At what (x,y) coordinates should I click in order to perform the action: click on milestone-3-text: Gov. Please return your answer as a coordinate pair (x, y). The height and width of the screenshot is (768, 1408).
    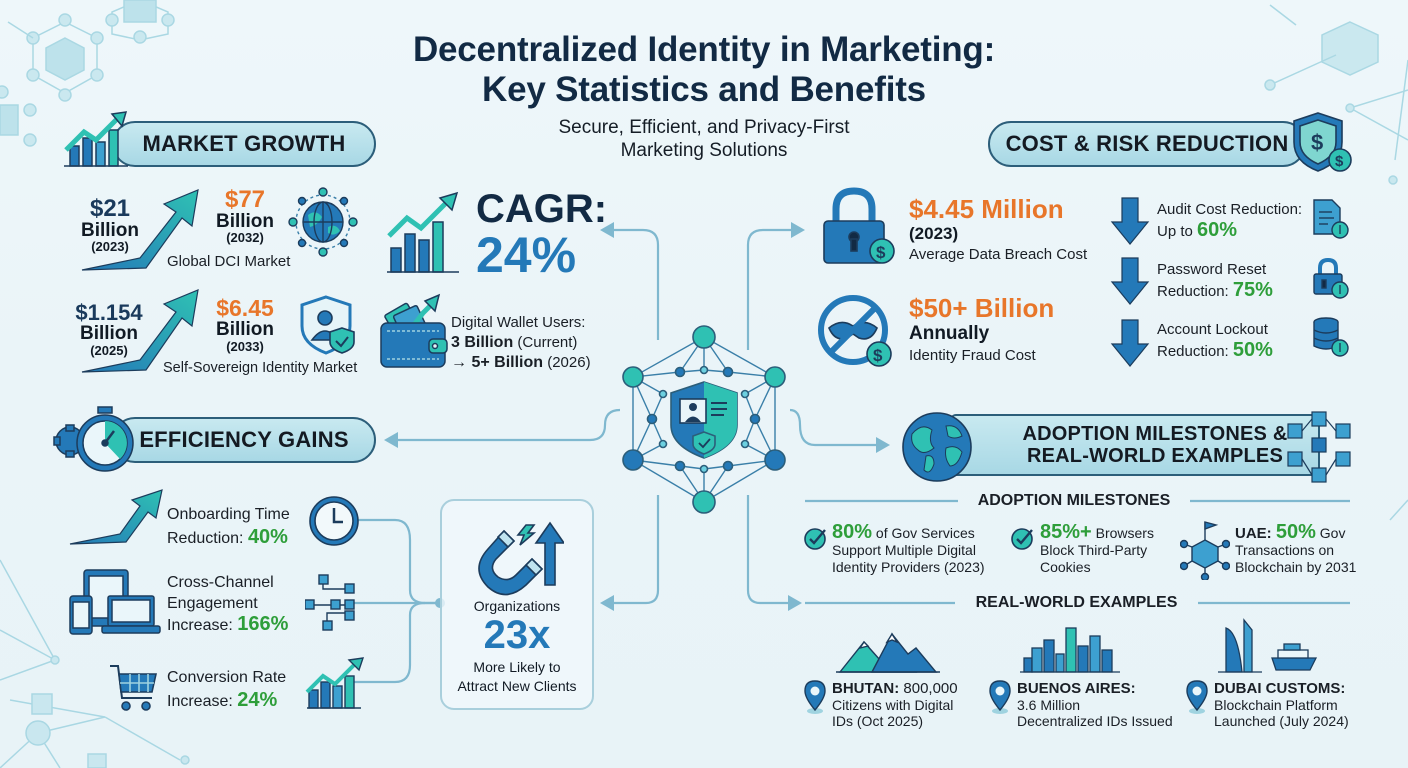
    Looking at the image, I should click on (1330, 533).